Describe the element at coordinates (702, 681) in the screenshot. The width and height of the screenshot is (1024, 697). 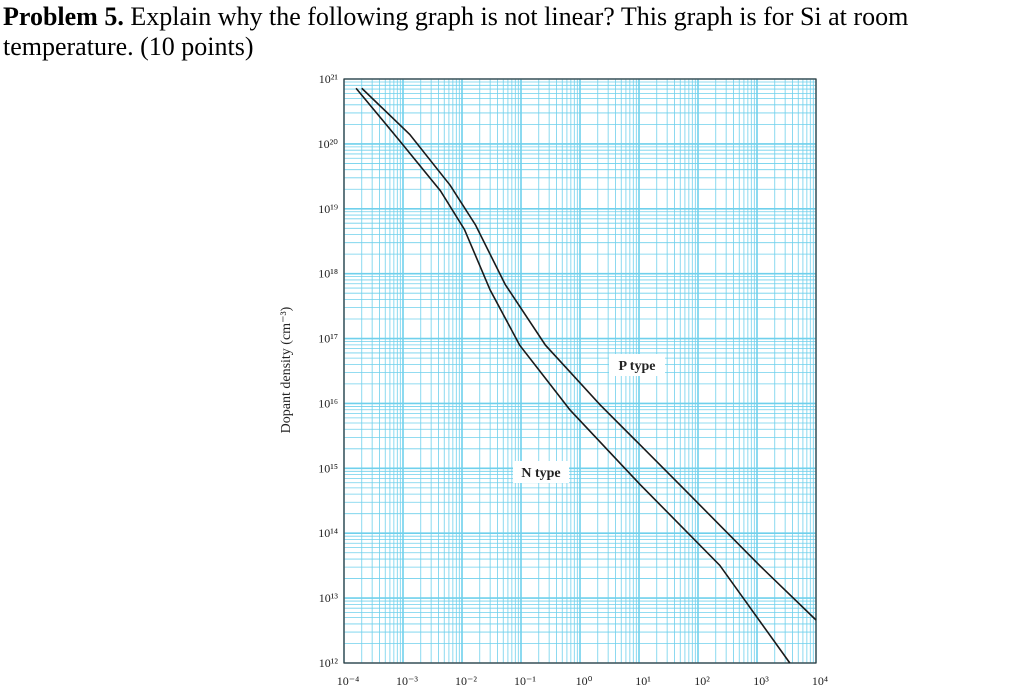
I see `x-tick-label: 10²` at that location.